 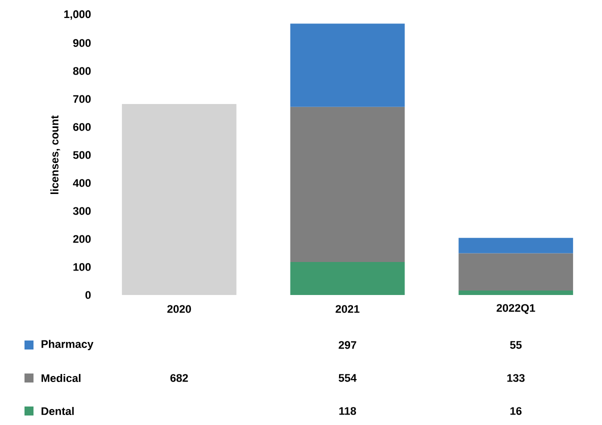 What do you see at coordinates (68, 345) in the screenshot?
I see `legend-label: Pharmacy` at bounding box center [68, 345].